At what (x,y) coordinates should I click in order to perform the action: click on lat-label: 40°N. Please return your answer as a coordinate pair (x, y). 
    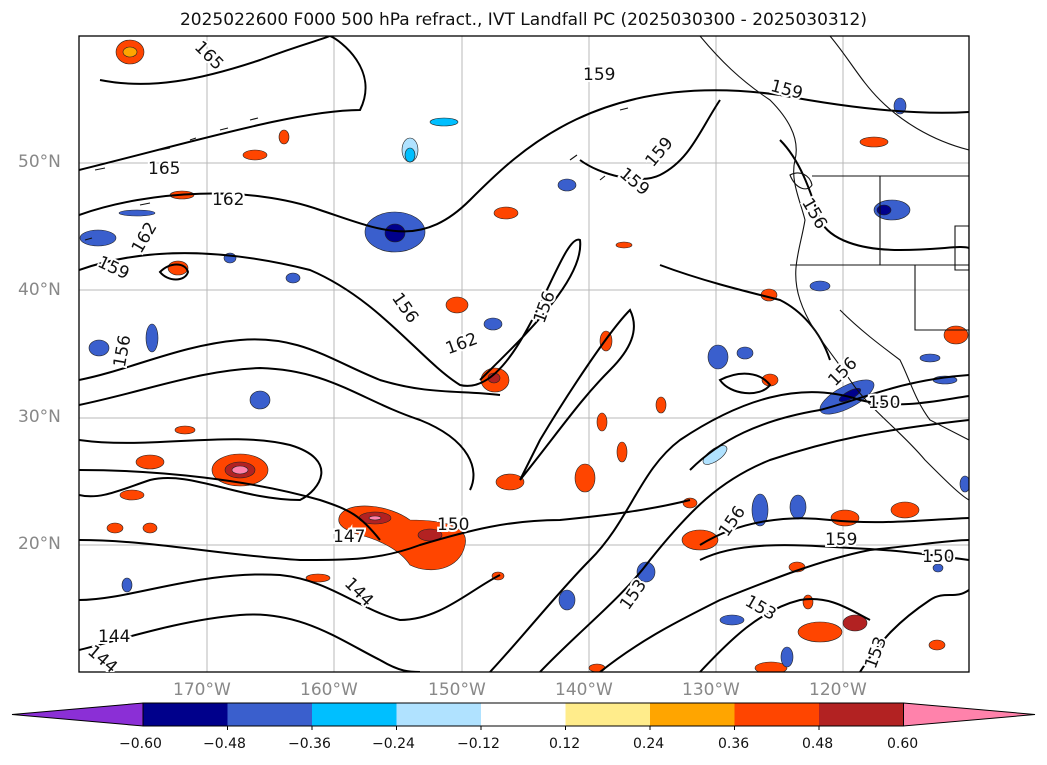
    Looking at the image, I should click on (39, 290).